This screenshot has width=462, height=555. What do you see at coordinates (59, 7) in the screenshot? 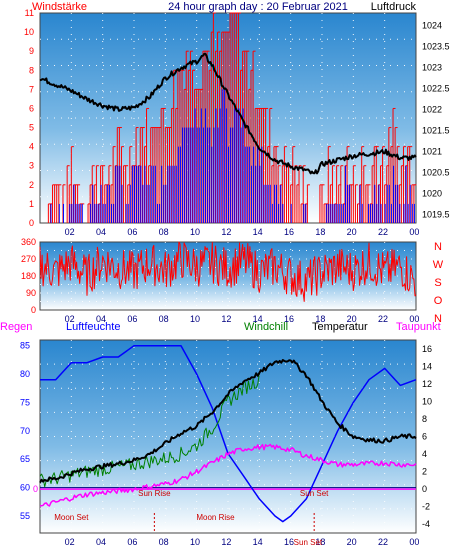
I see `wind-axis-title: Windstärke` at bounding box center [59, 7].